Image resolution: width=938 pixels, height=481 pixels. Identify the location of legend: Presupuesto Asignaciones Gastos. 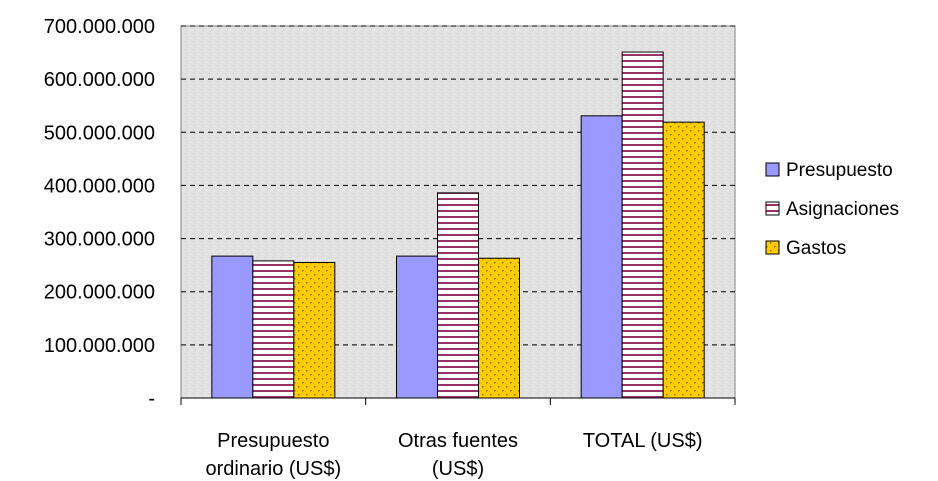
(845, 209).